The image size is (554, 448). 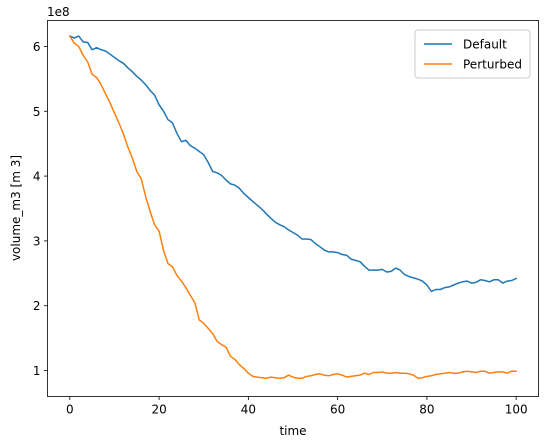 What do you see at coordinates (37, 112) in the screenshot?
I see `y-tick-label: 5` at bounding box center [37, 112].